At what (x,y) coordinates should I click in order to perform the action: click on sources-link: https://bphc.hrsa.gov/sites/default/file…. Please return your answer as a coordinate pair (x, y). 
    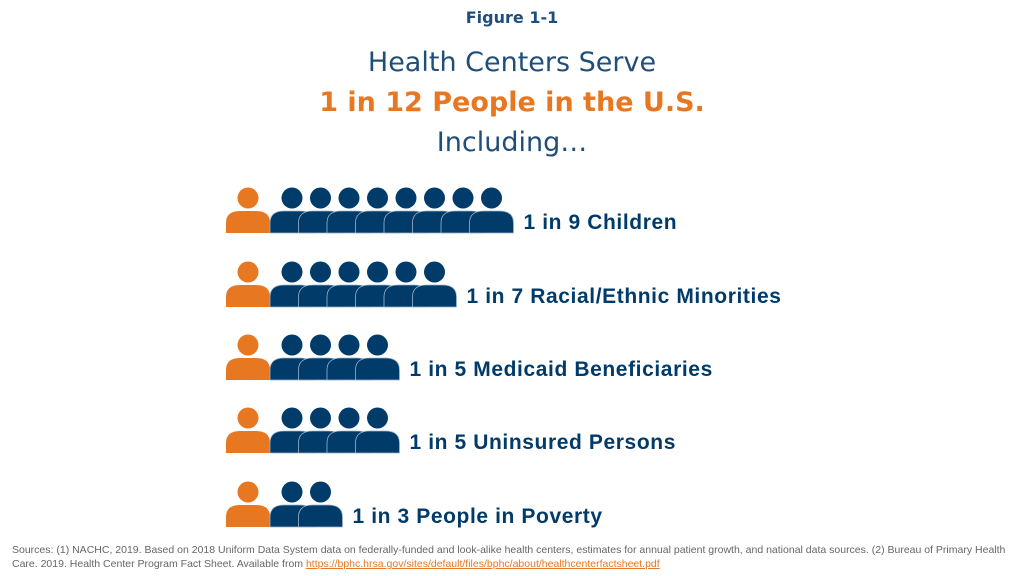
    Looking at the image, I should click on (482, 564).